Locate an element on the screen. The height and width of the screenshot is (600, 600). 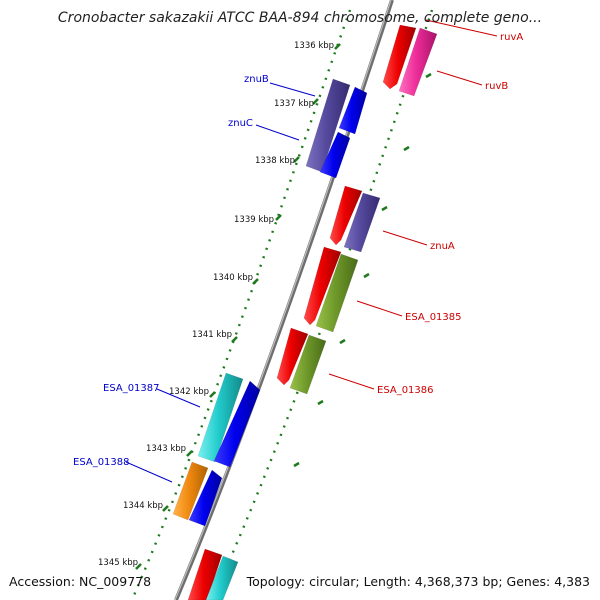
kbp-label: 1336 kbp is located at coordinates (314, 46).